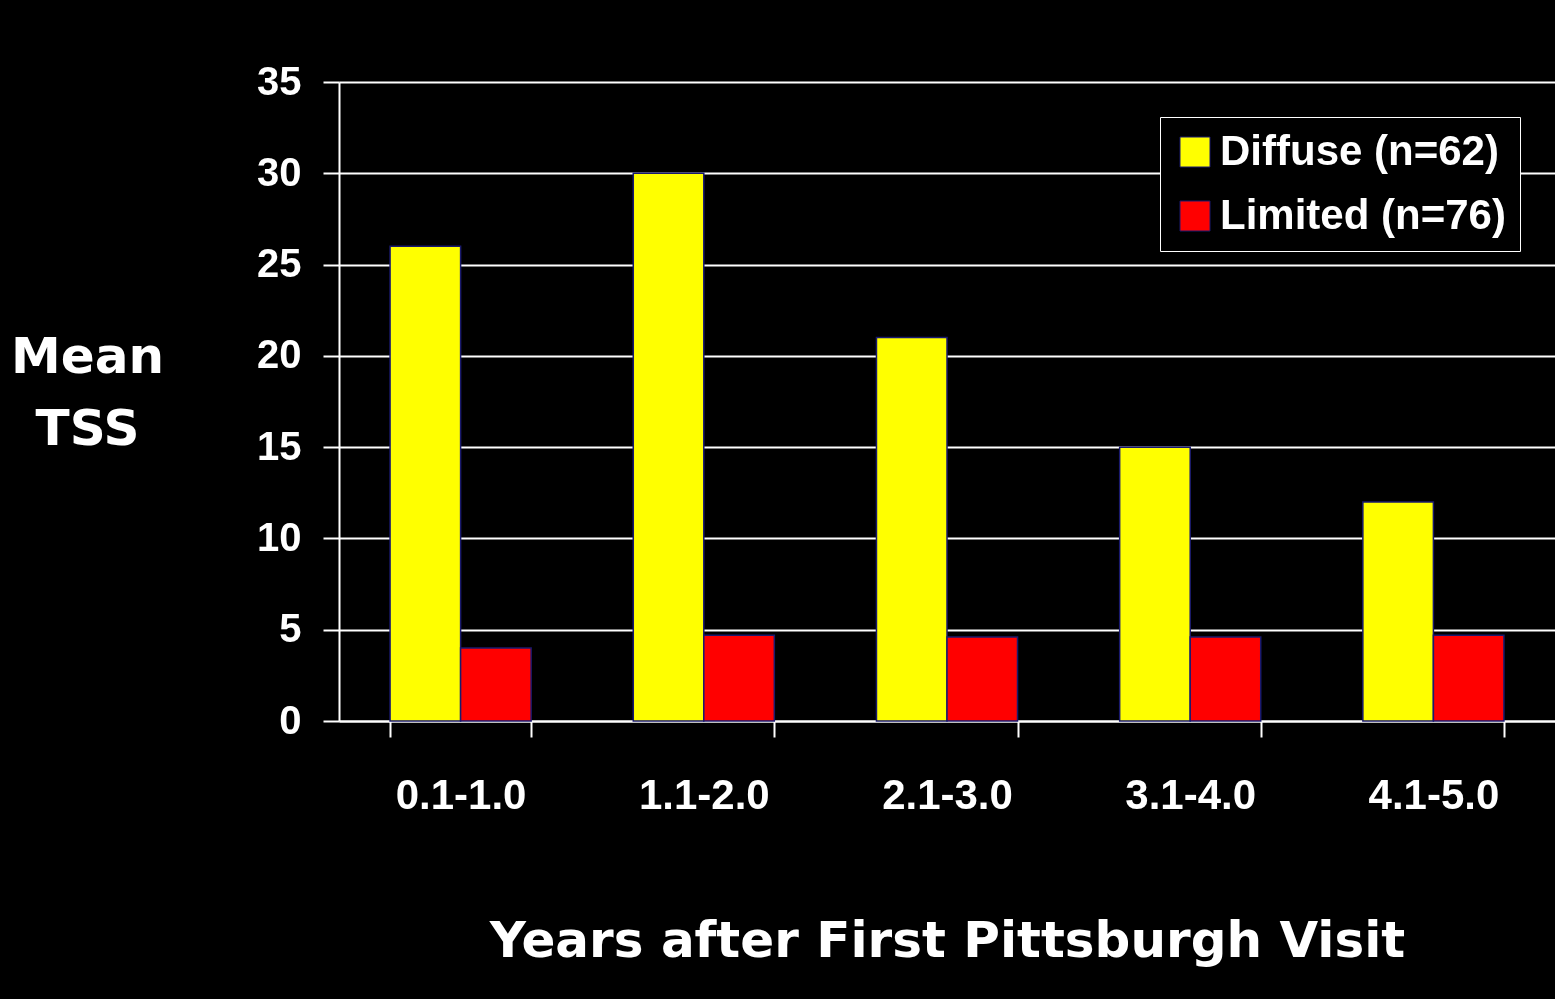 The height and width of the screenshot is (999, 1555). I want to click on y-axis-title: Mean TSS, so click(87, 391).